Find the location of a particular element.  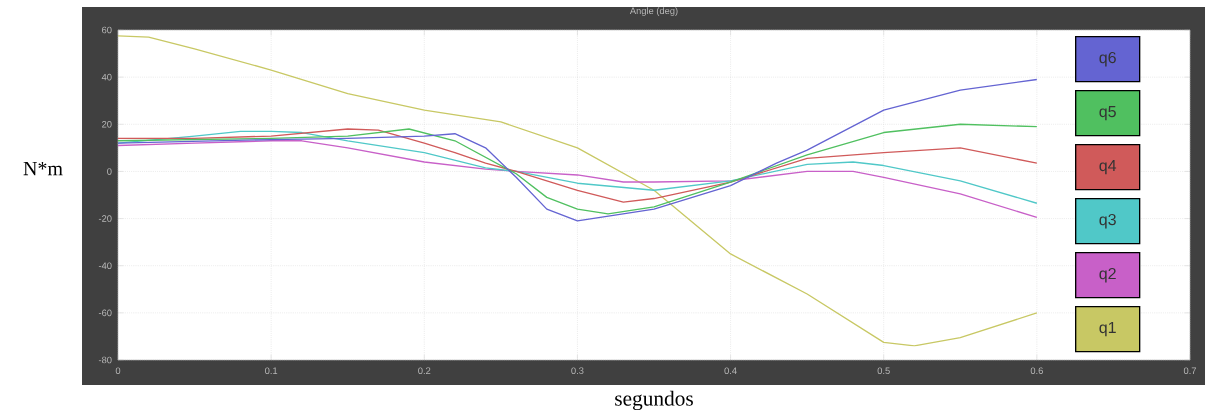

y-tick-label: -40 is located at coordinates (105, 266).